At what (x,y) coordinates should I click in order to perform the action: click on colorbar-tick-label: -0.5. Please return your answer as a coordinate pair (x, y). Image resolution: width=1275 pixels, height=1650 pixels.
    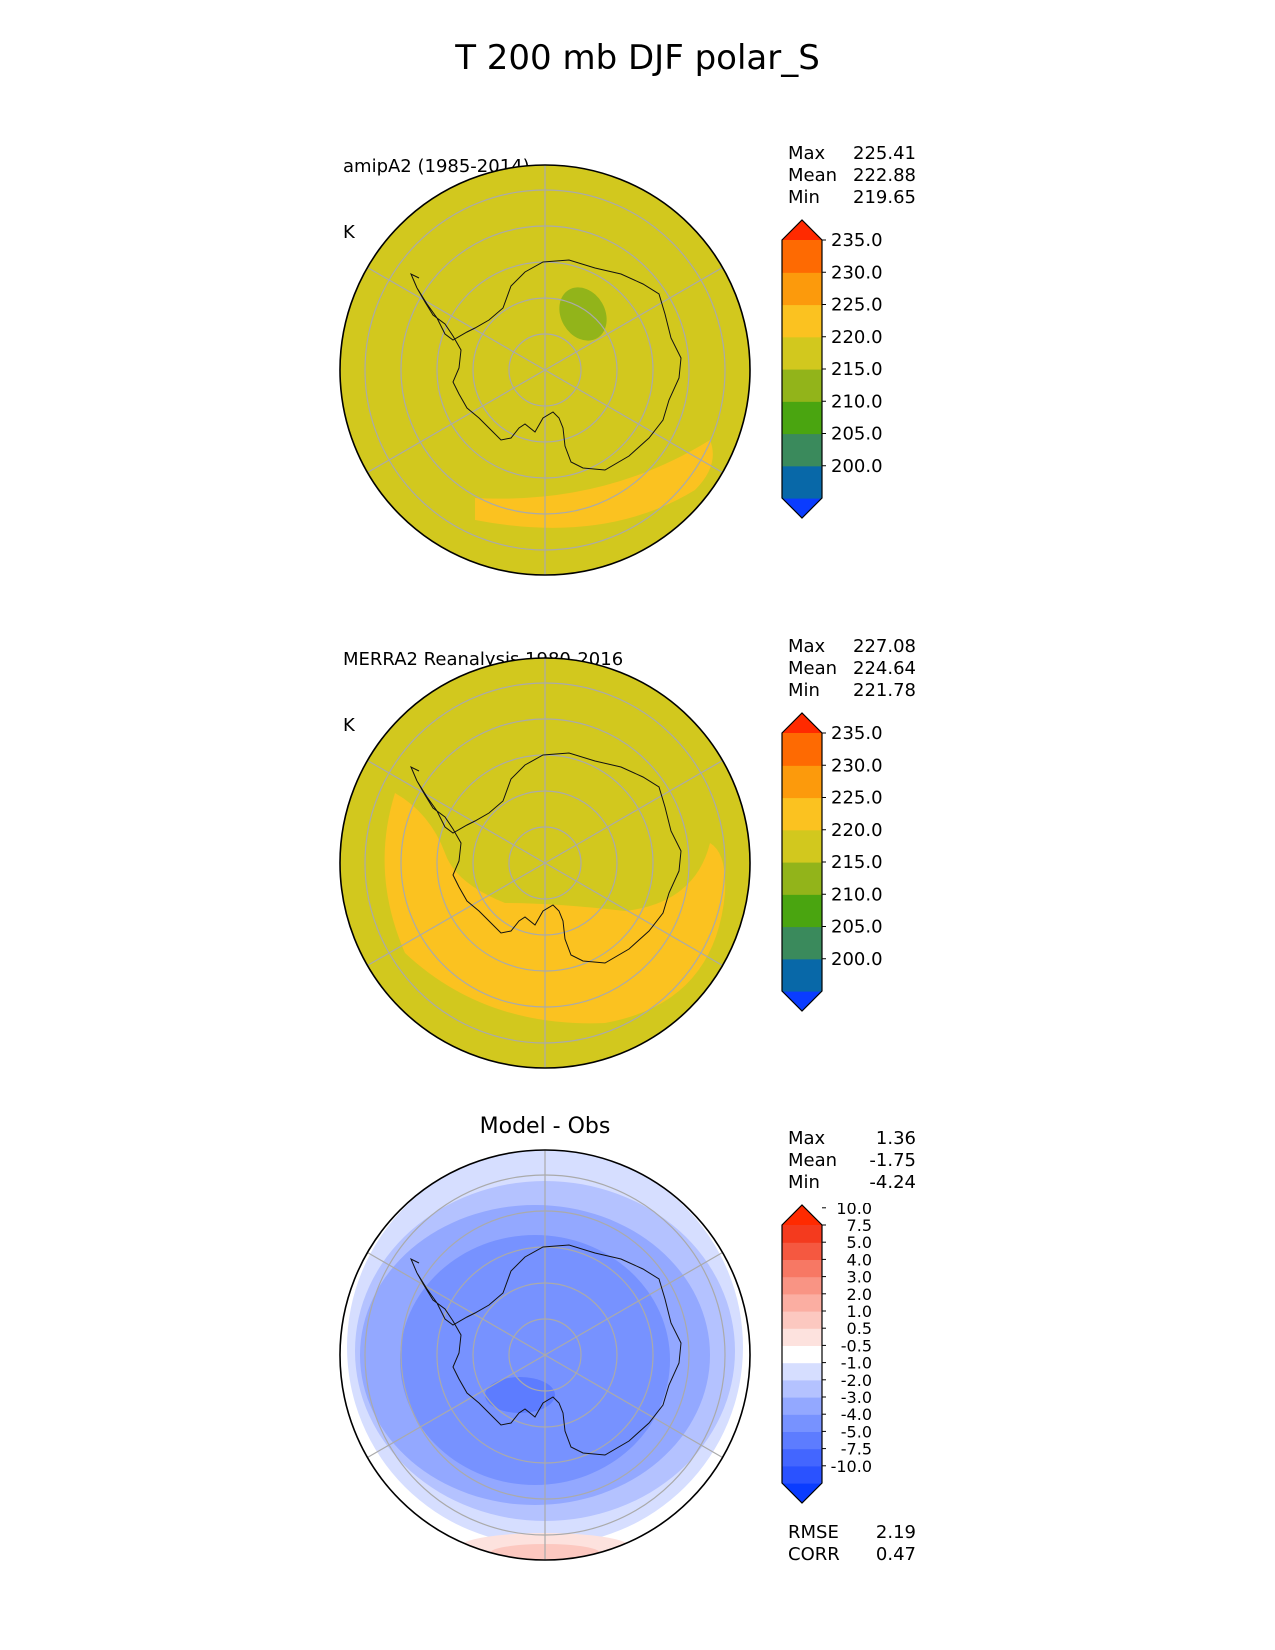
    Looking at the image, I should click on (856, 1345).